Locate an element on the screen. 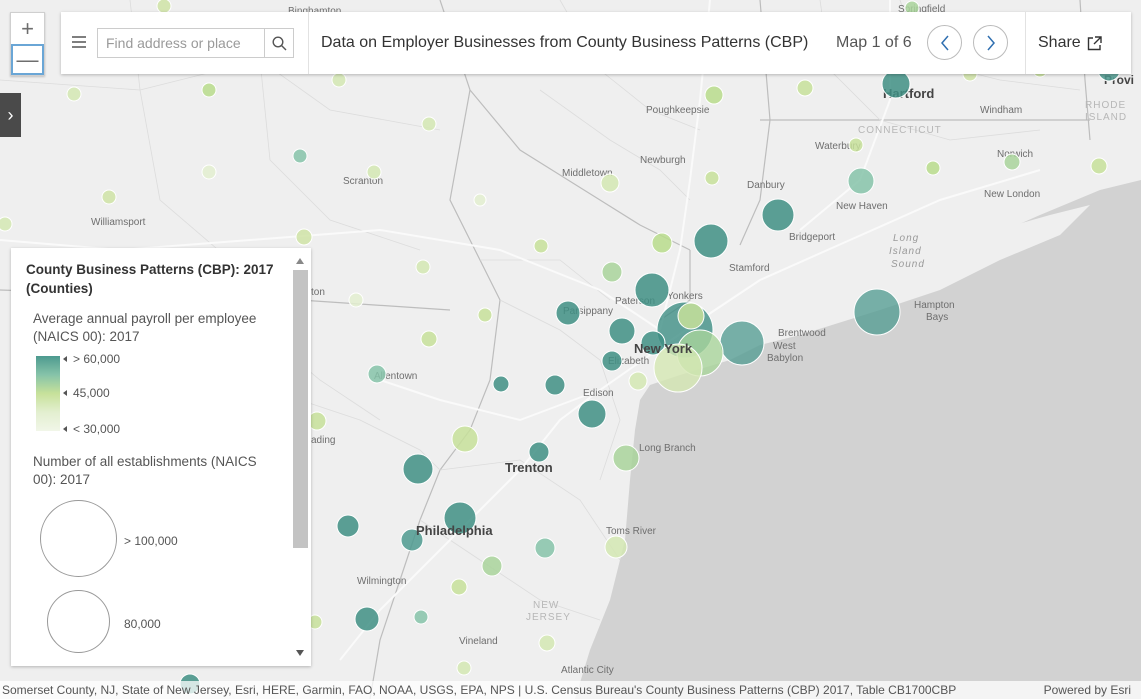  label-edison: Edison is located at coordinates (598, 393).